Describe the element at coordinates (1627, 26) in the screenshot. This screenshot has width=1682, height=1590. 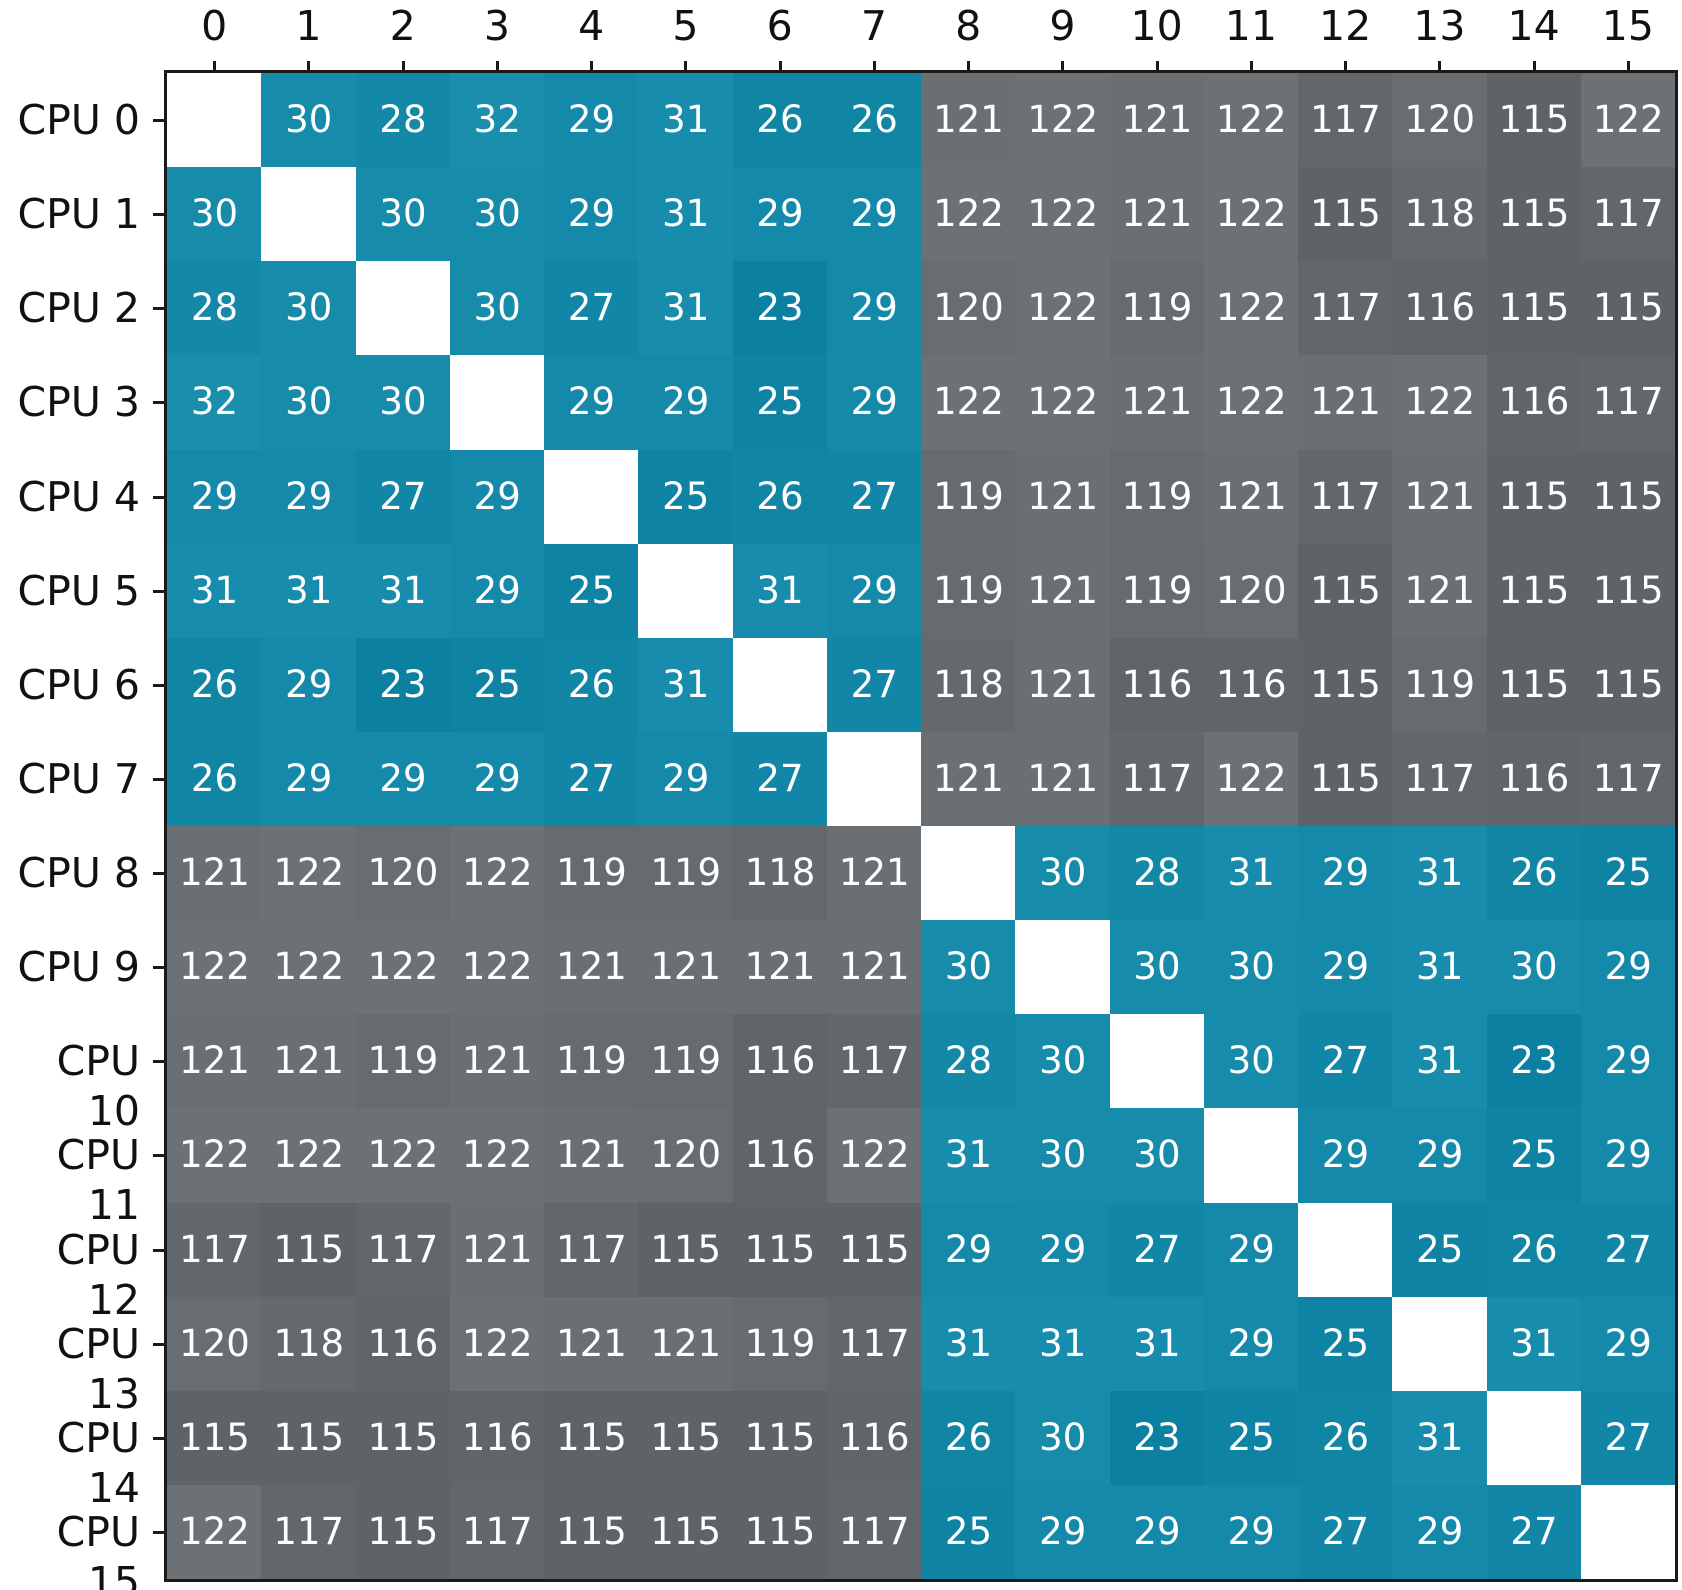
I see `x-tick-label: 15` at that location.